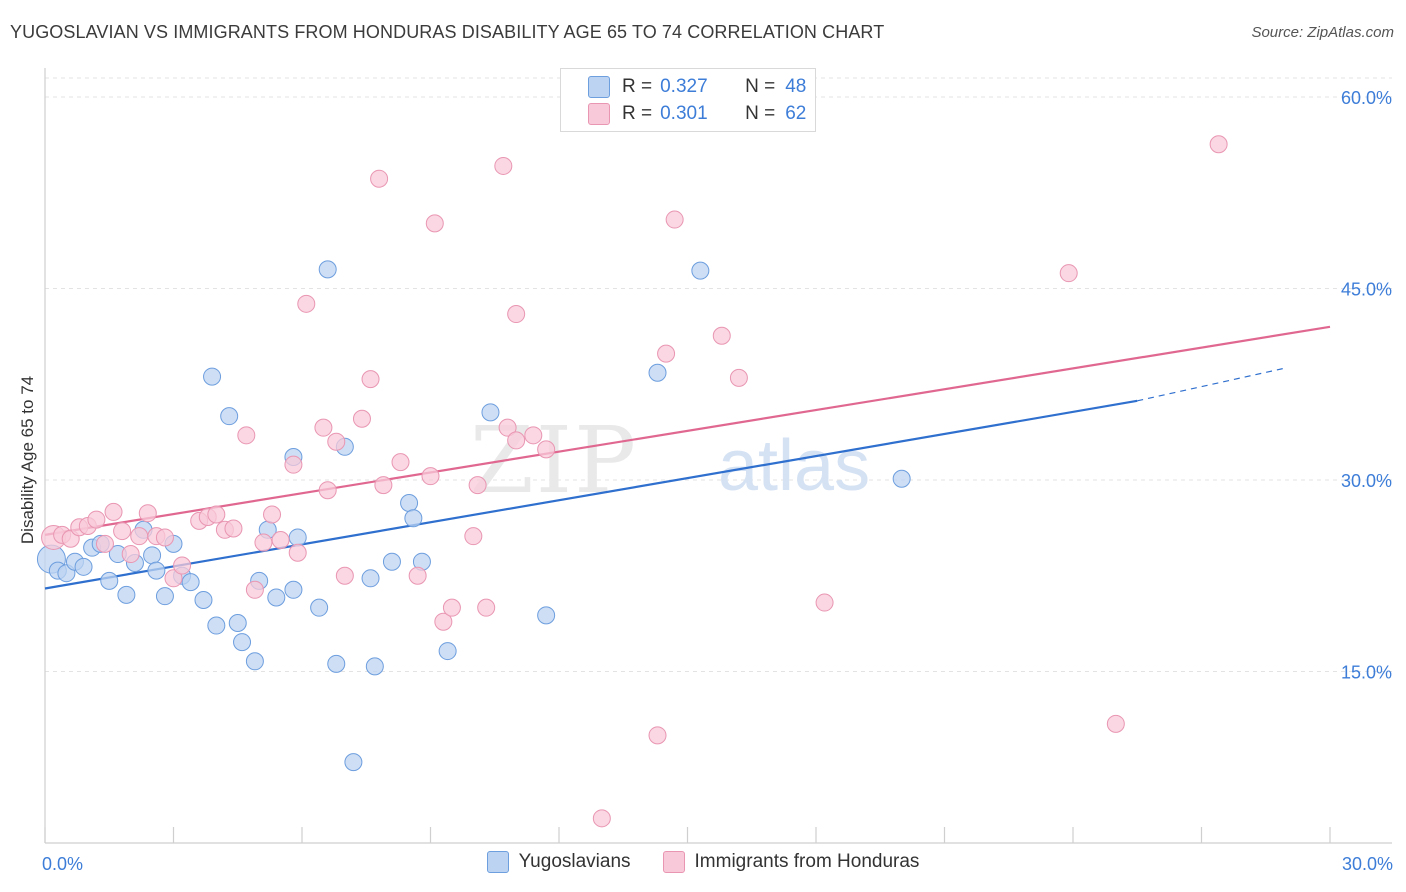  Describe the element at coordinates (1366, 290) in the screenshot. I see `y-tick-label: 45.0%` at that location.